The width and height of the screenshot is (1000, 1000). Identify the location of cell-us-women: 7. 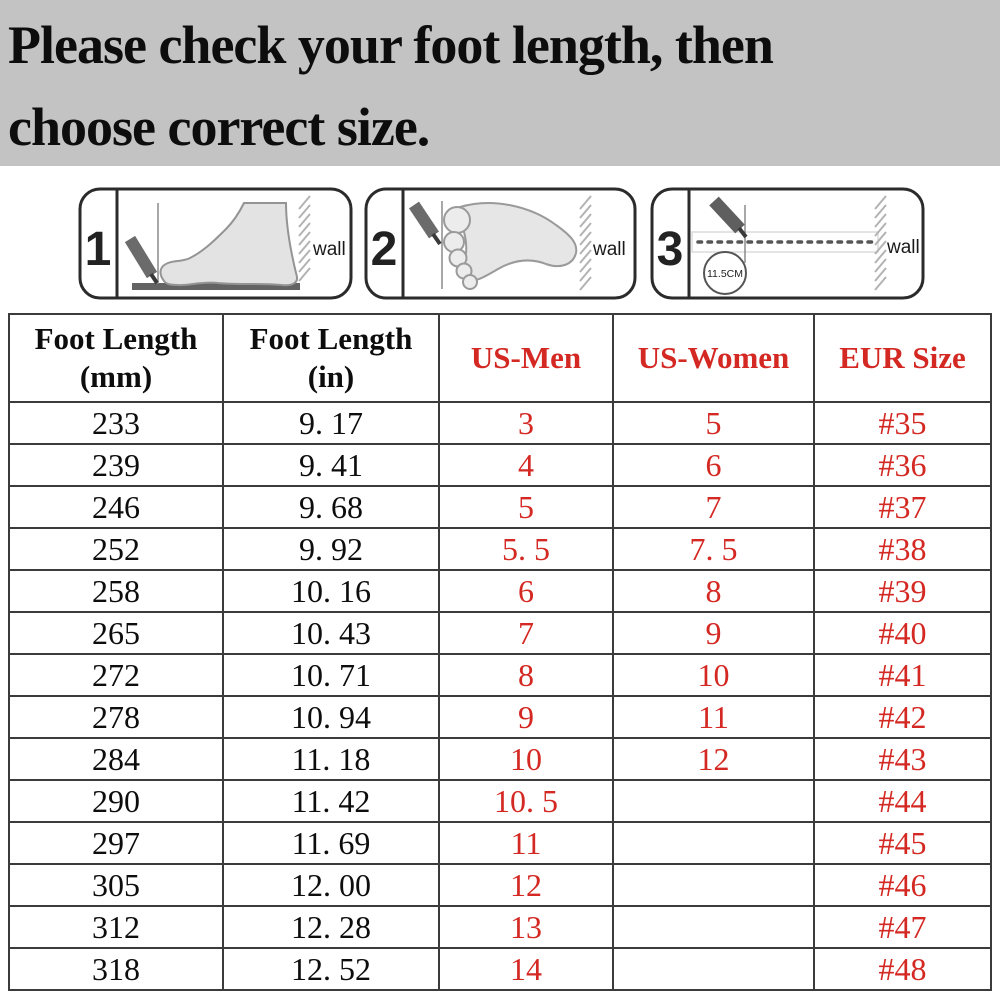
(713, 507).